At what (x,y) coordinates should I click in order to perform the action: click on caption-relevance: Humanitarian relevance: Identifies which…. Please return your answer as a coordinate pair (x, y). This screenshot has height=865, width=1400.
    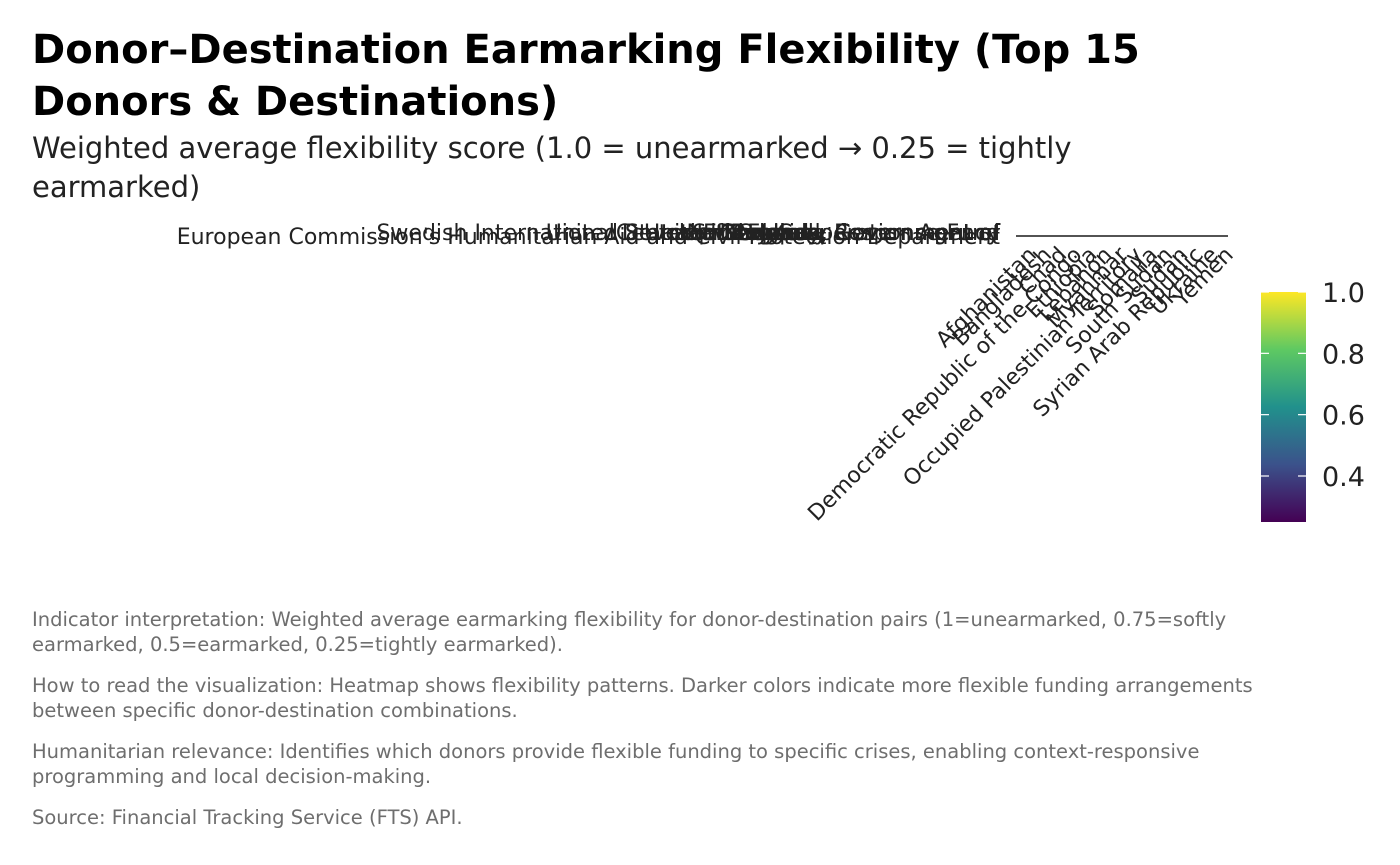
    Looking at the image, I should click on (616, 764).